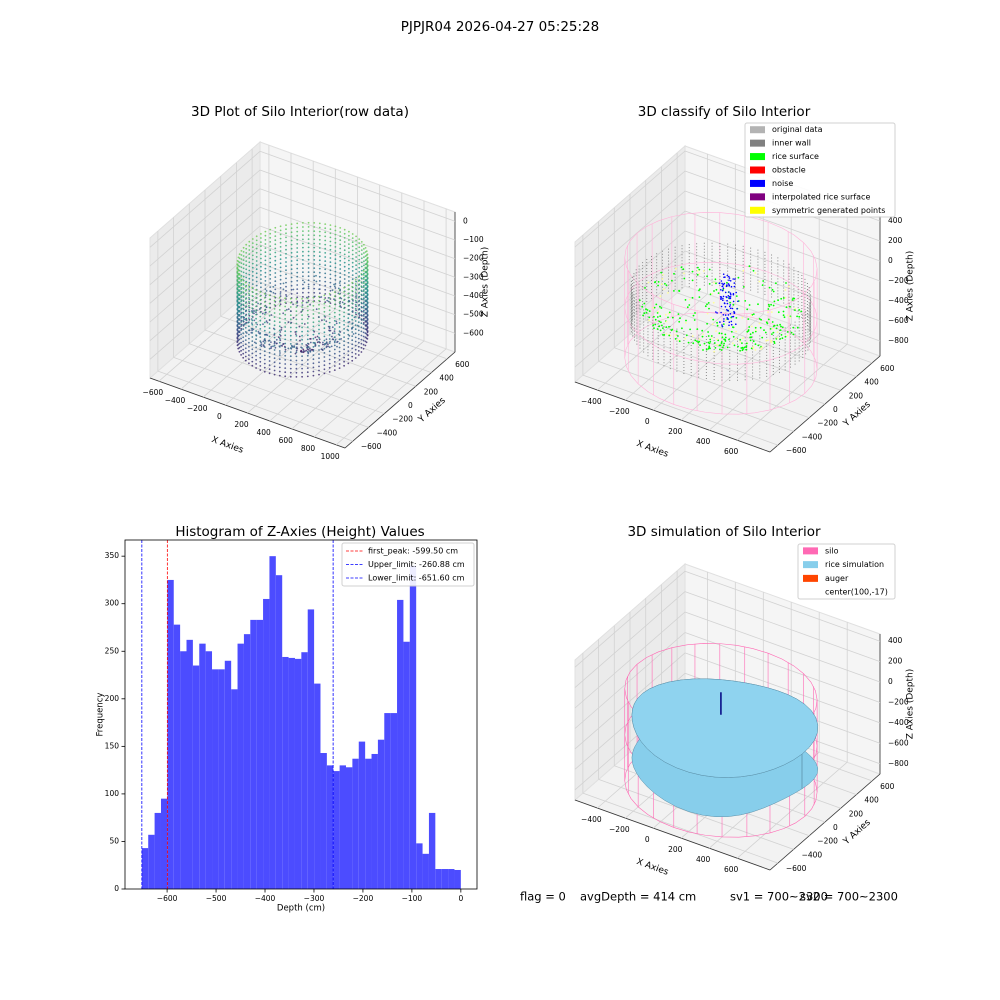 This screenshot has width=1000, height=1000. Describe the element at coordinates (895, 220) in the screenshot. I see `z-tick-label: 400` at that location.